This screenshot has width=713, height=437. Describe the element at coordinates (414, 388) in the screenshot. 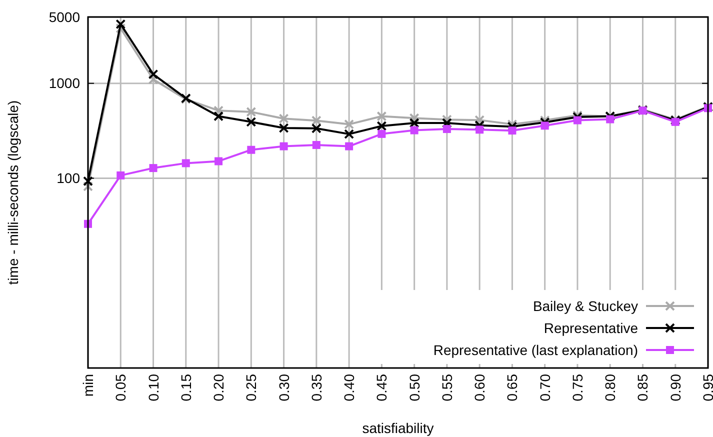

I see `x-tick-label: 0.50` at that location.